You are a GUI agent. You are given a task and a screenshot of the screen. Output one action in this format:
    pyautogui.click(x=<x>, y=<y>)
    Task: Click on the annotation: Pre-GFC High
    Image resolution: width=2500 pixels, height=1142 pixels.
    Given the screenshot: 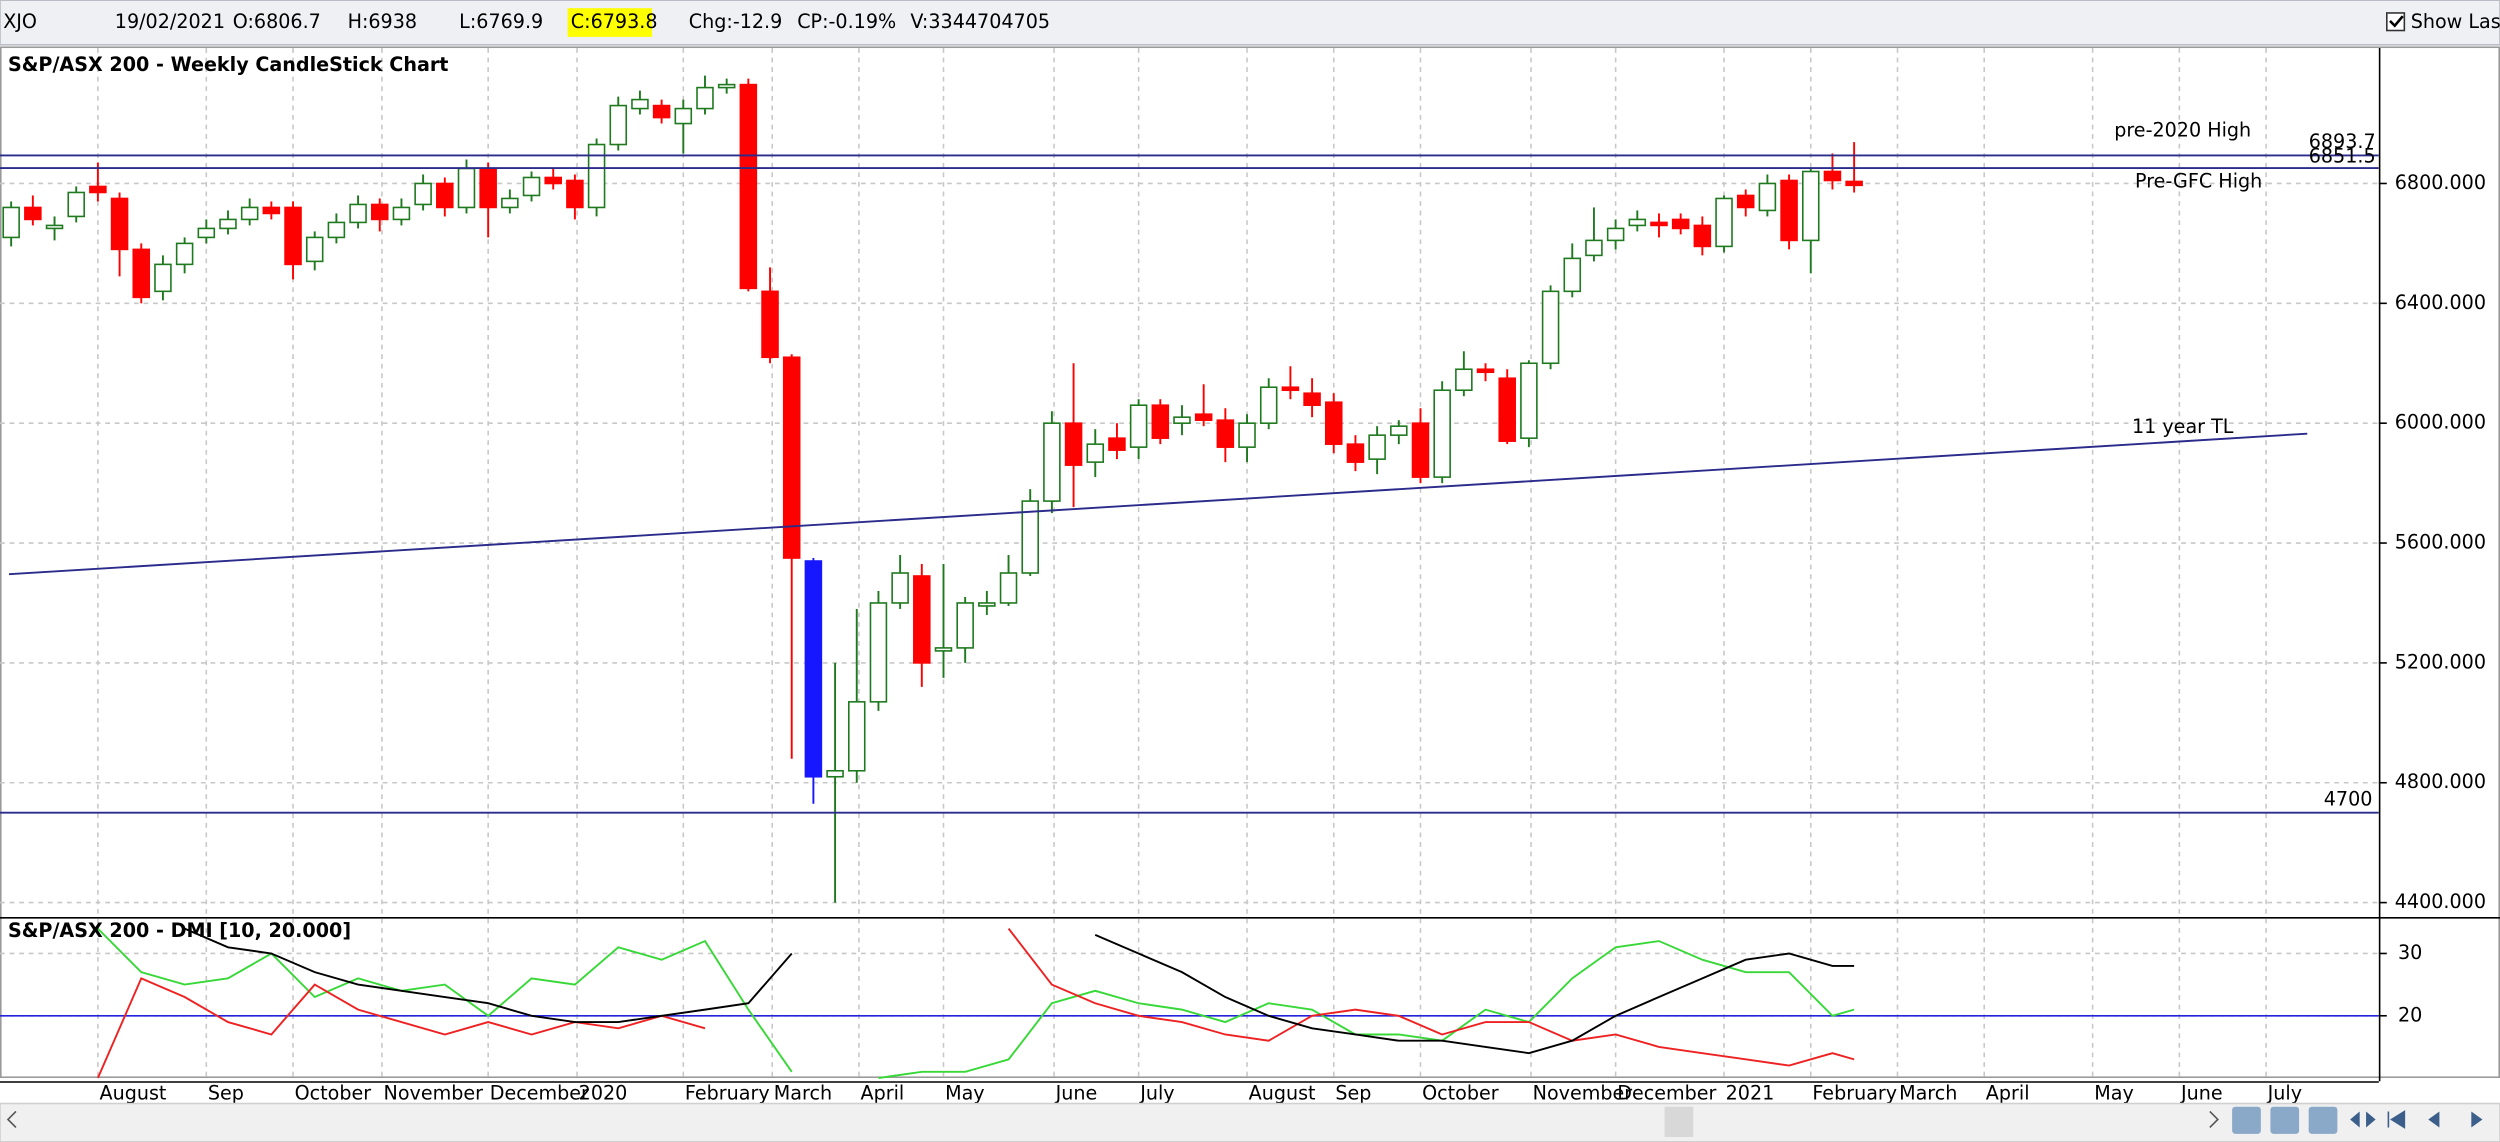 What is the action you would take?
    pyautogui.click(x=2198, y=180)
    